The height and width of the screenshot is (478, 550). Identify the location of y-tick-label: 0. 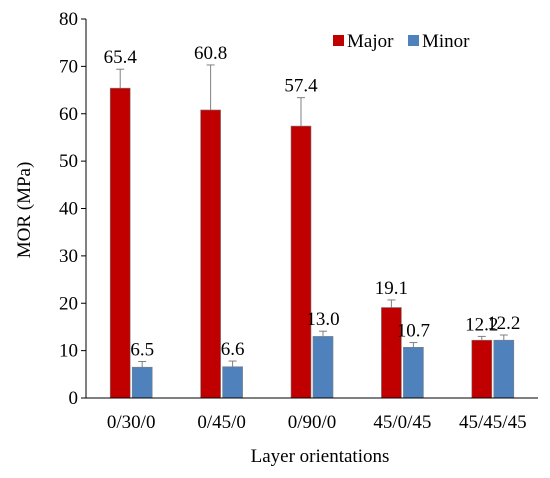
(74, 398).